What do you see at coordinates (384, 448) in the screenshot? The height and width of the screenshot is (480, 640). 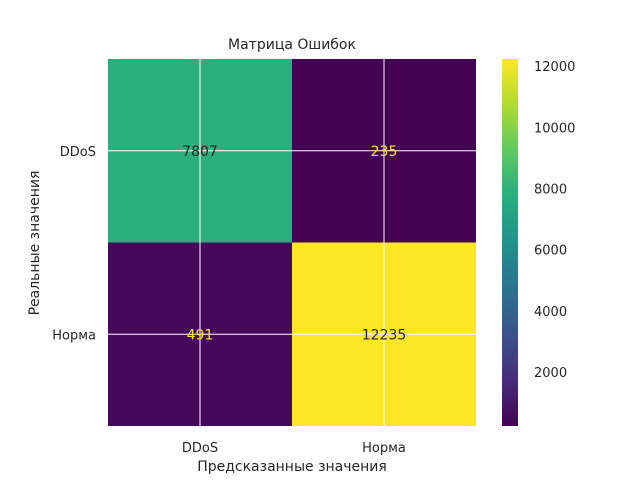 I see `x-tick-label: Норма` at bounding box center [384, 448].